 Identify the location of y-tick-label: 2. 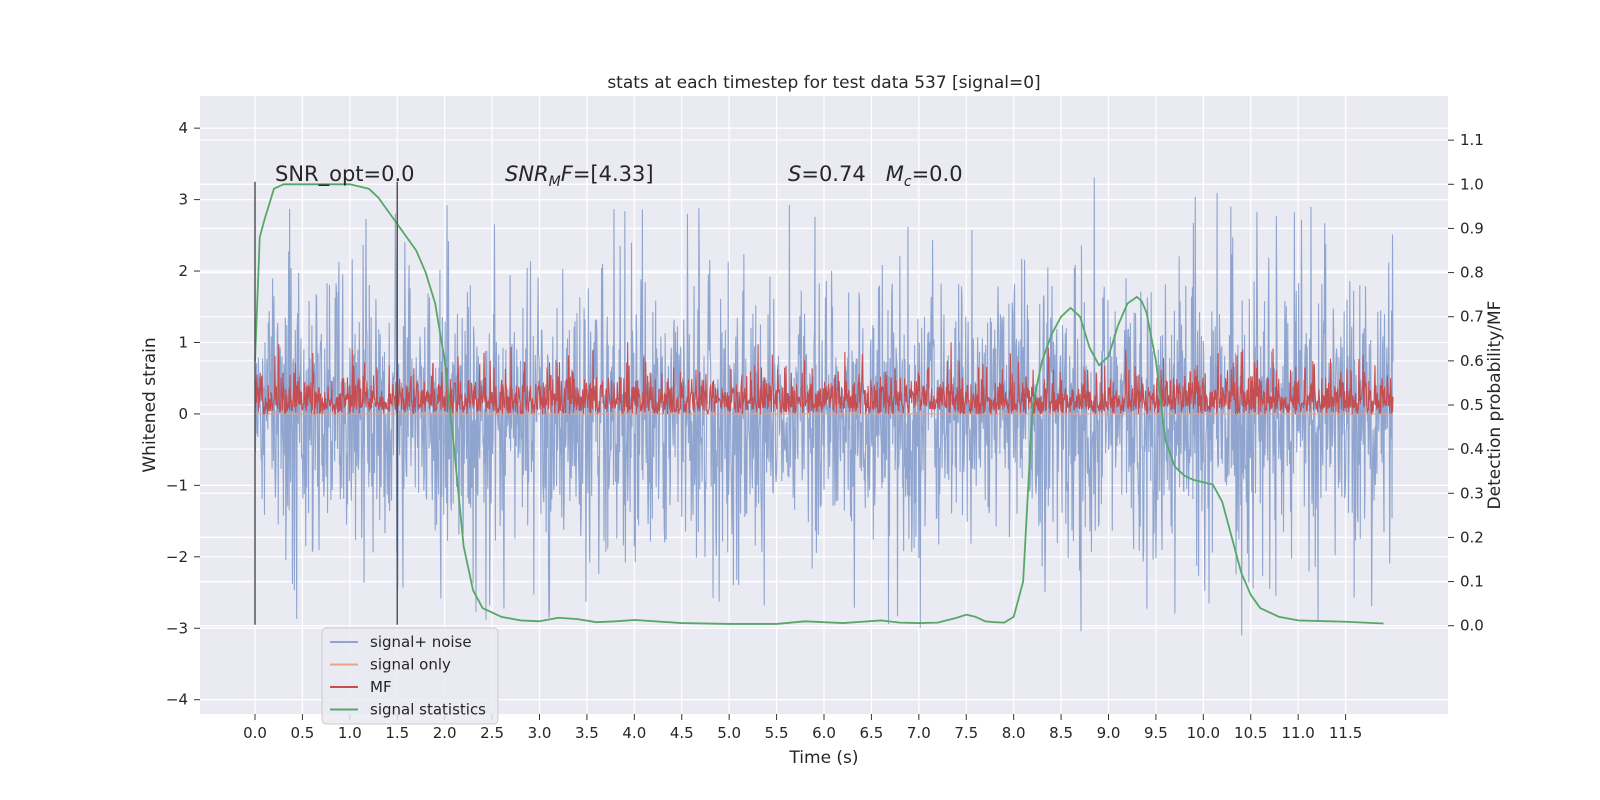
(183, 271).